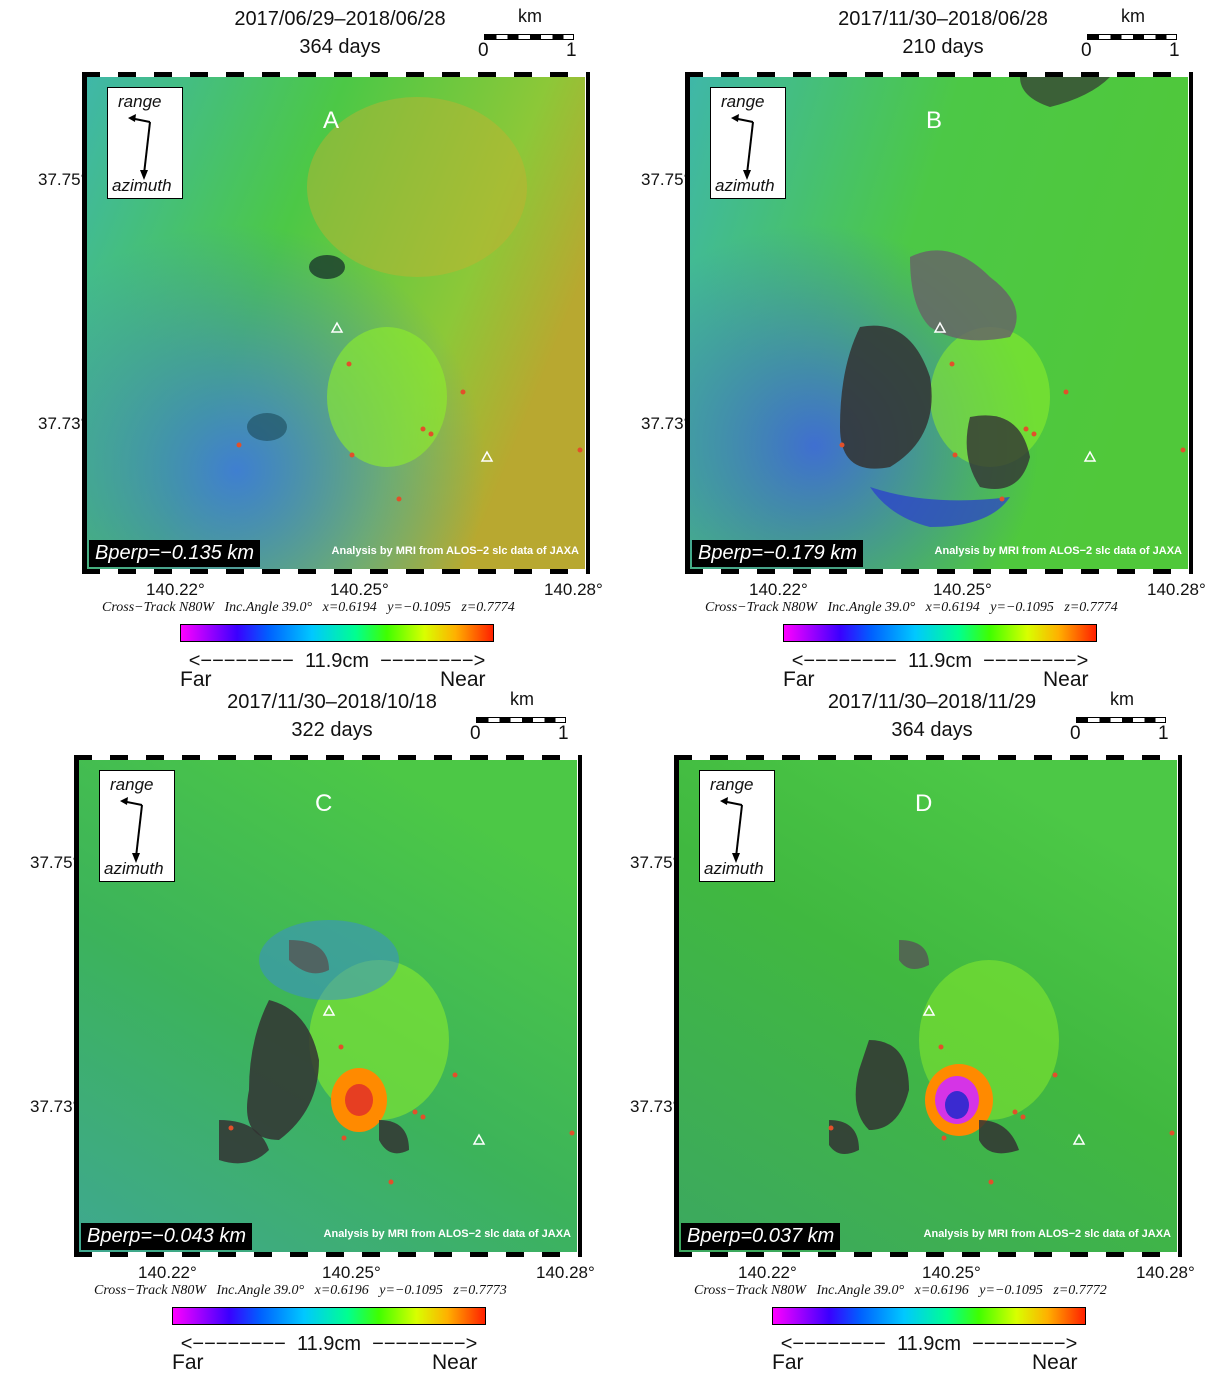  I want to click on panel-letter: D, so click(924, 803).